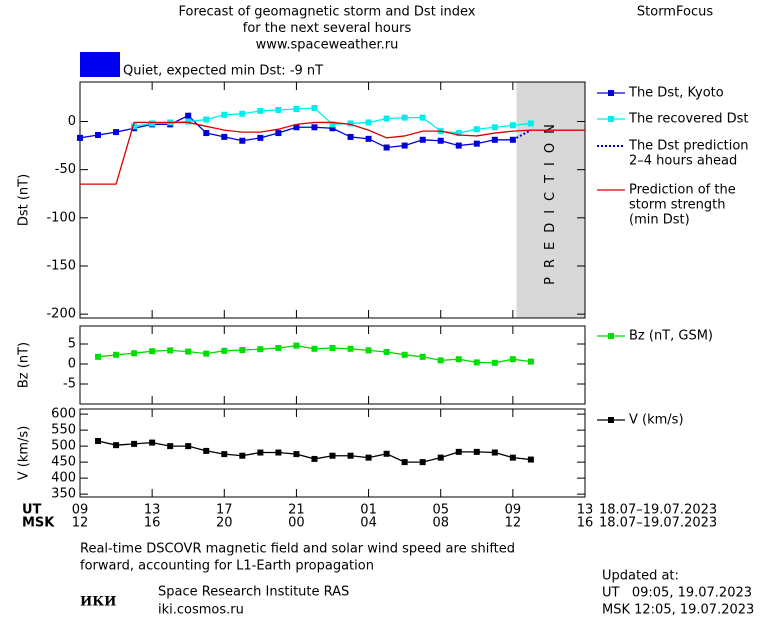  I want to click on prediction-band, so click(550, 200).